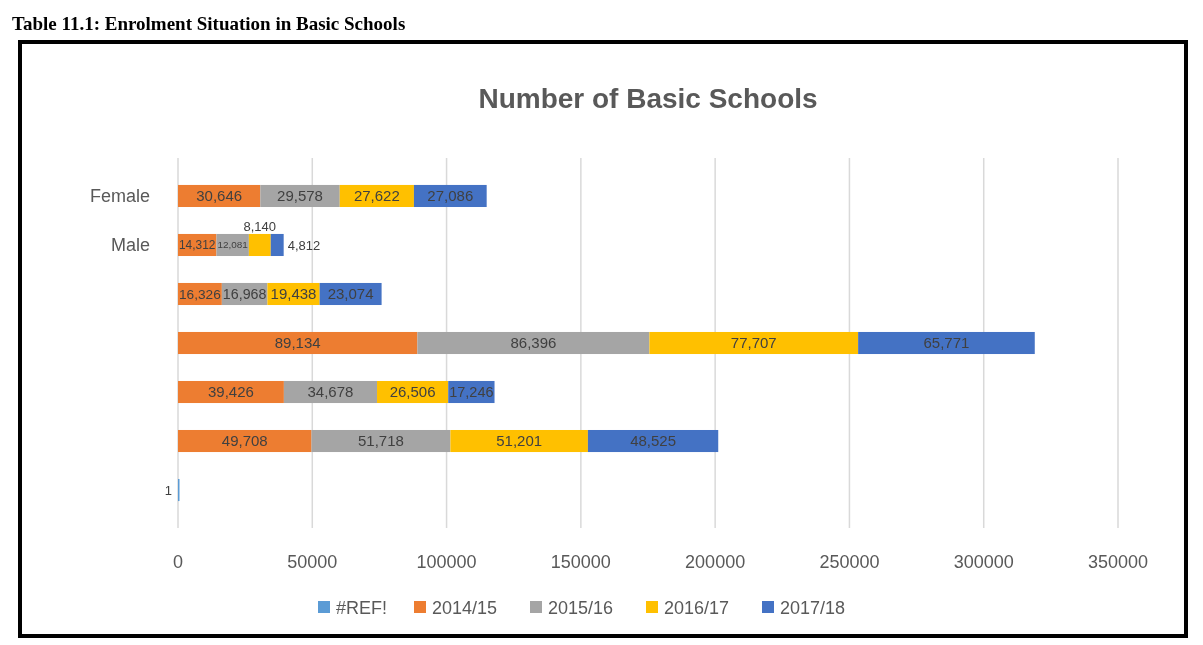  Describe the element at coordinates (304, 245) in the screenshot. I see `data-label: 4,812` at that location.